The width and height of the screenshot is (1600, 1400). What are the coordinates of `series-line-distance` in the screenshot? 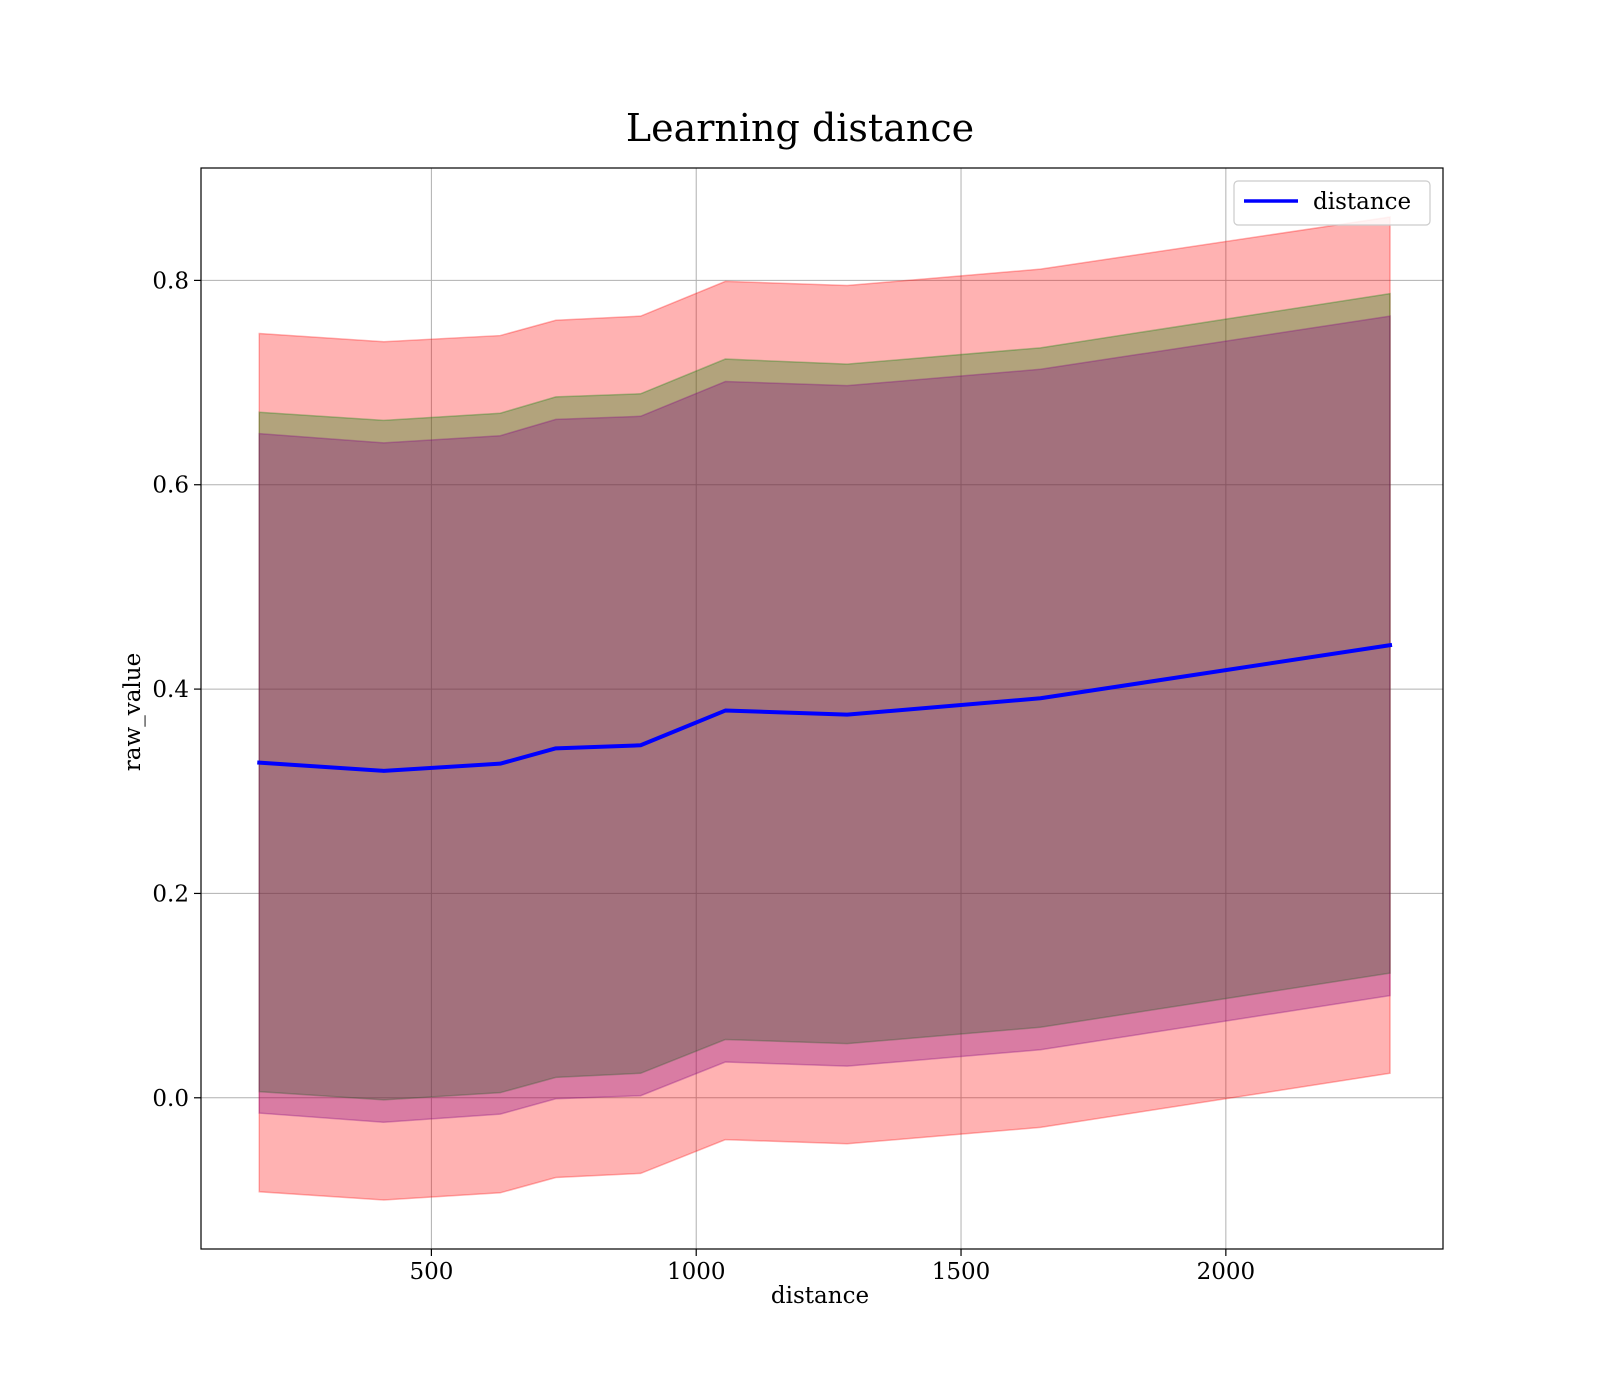 It's located at (825, 707).